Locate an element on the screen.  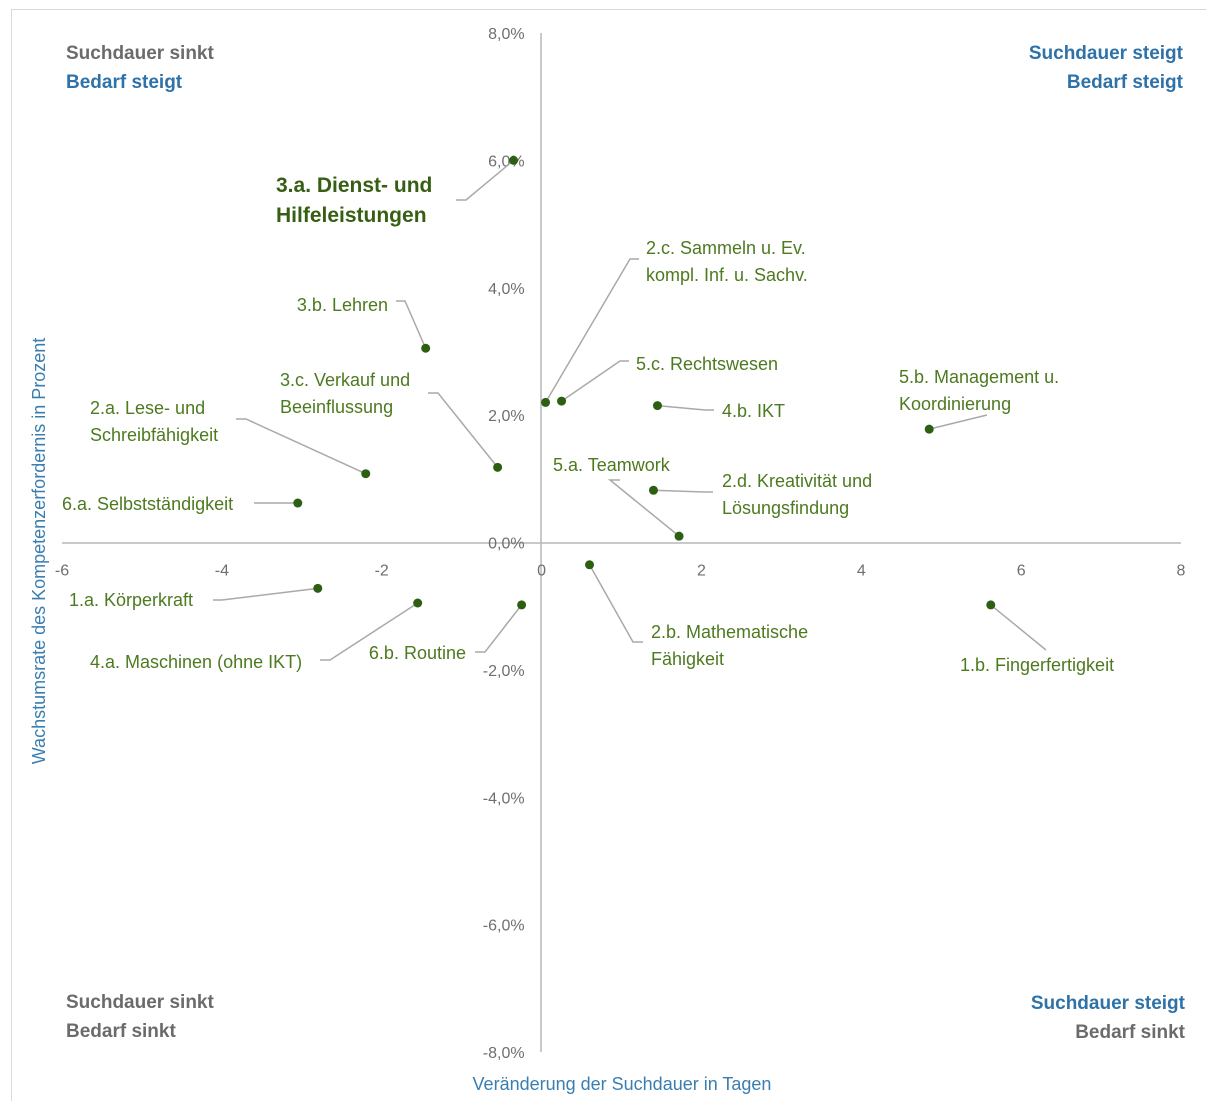
point-label-line: 5.a. Teamwork is located at coordinates (612, 465).